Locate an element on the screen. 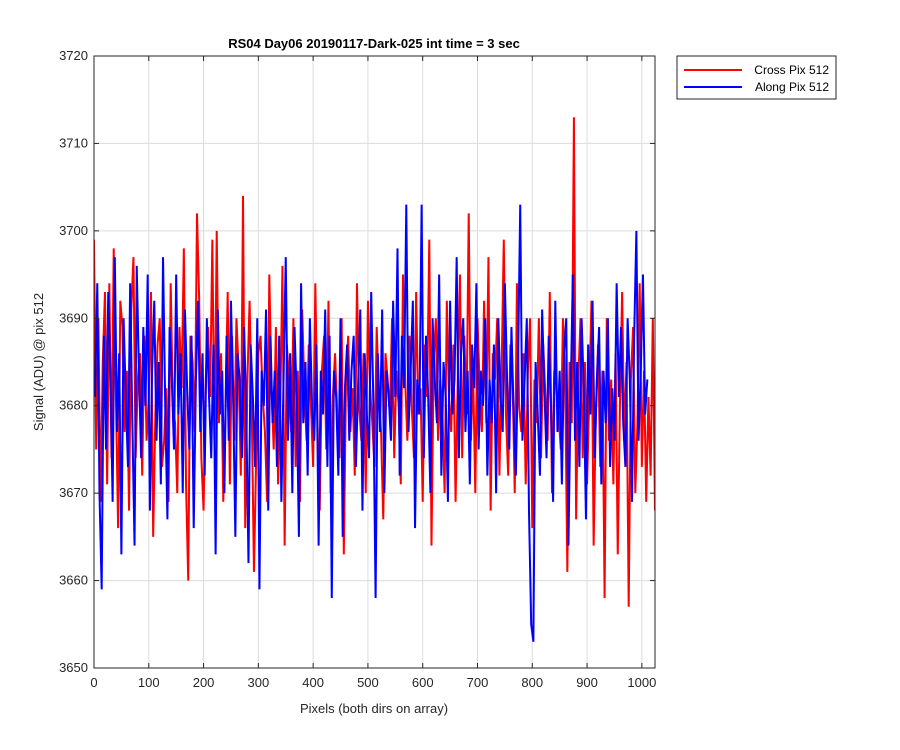 The width and height of the screenshot is (900, 750). legend-label-cross: Cross Pix 512 is located at coordinates (791, 70).